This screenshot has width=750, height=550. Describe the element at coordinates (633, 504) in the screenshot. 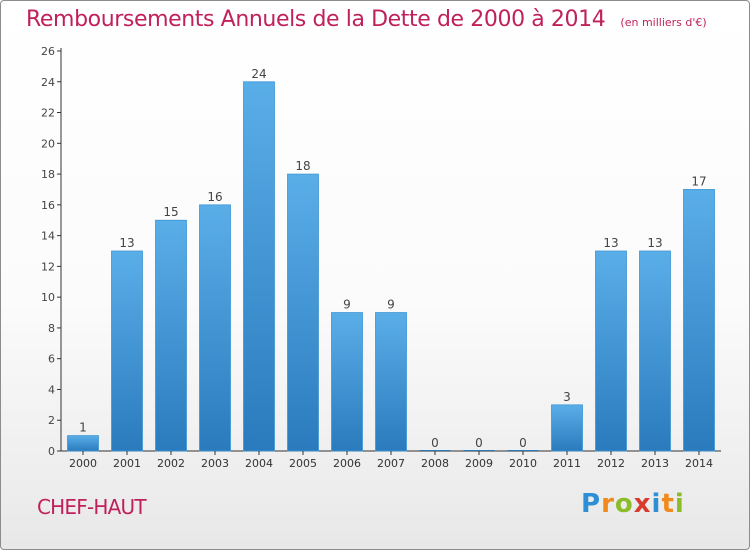

I see `proxiti-logo: Proxiti` at that location.